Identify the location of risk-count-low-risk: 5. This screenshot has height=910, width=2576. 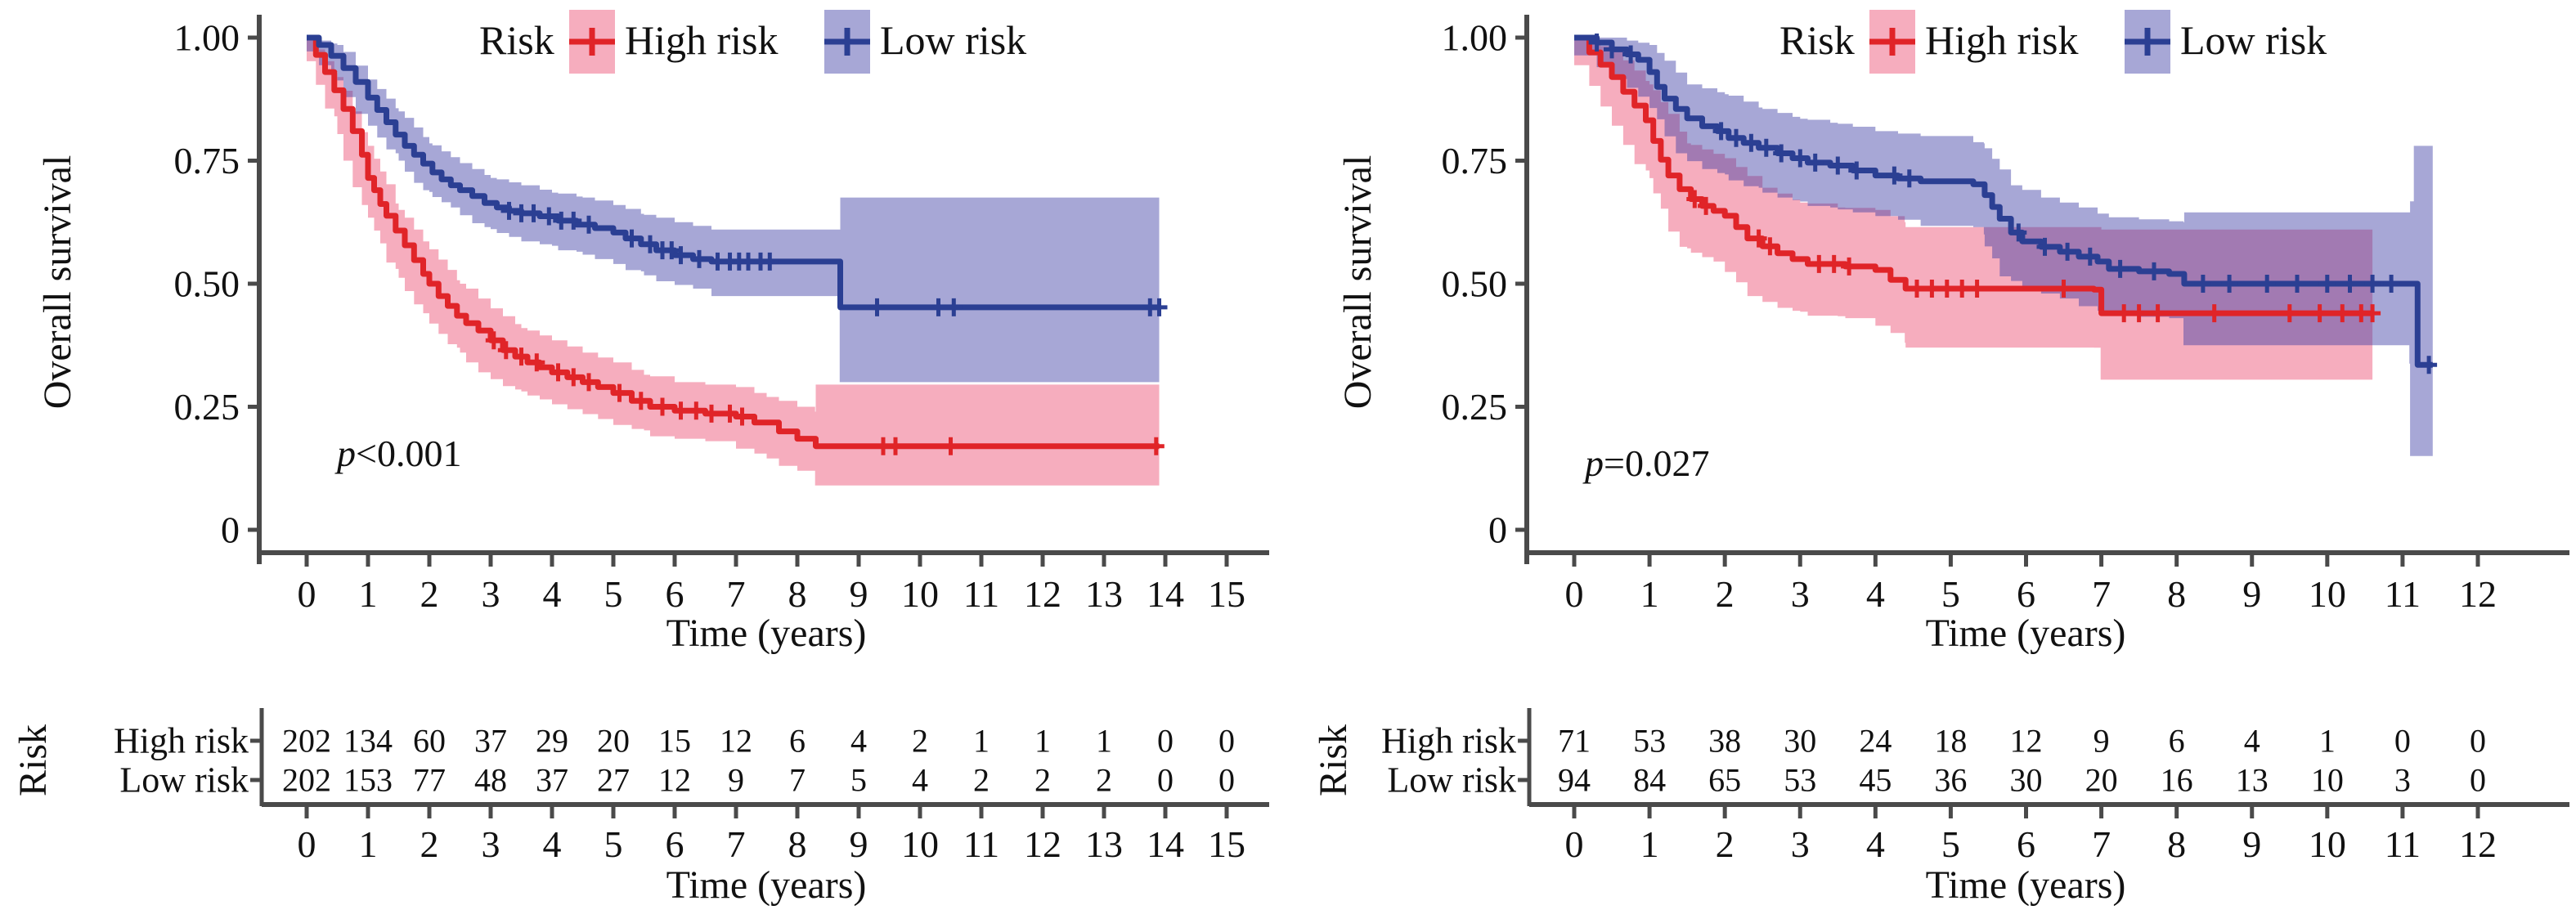
(859, 781).